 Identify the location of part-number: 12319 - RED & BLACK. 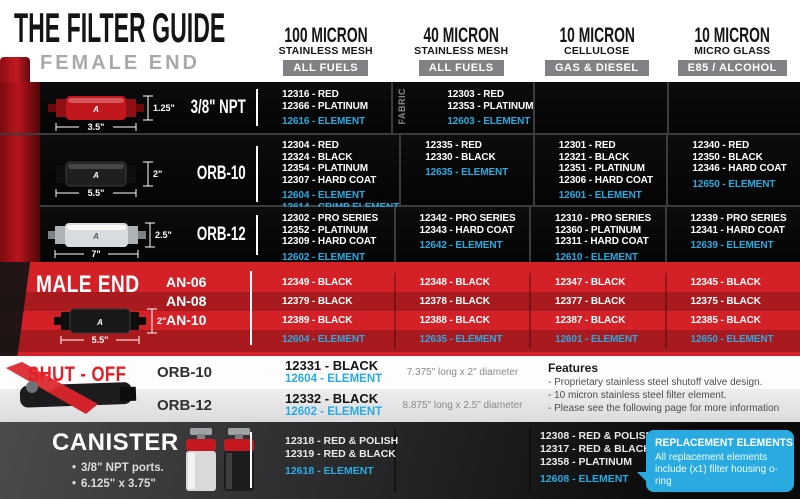
(340, 454).